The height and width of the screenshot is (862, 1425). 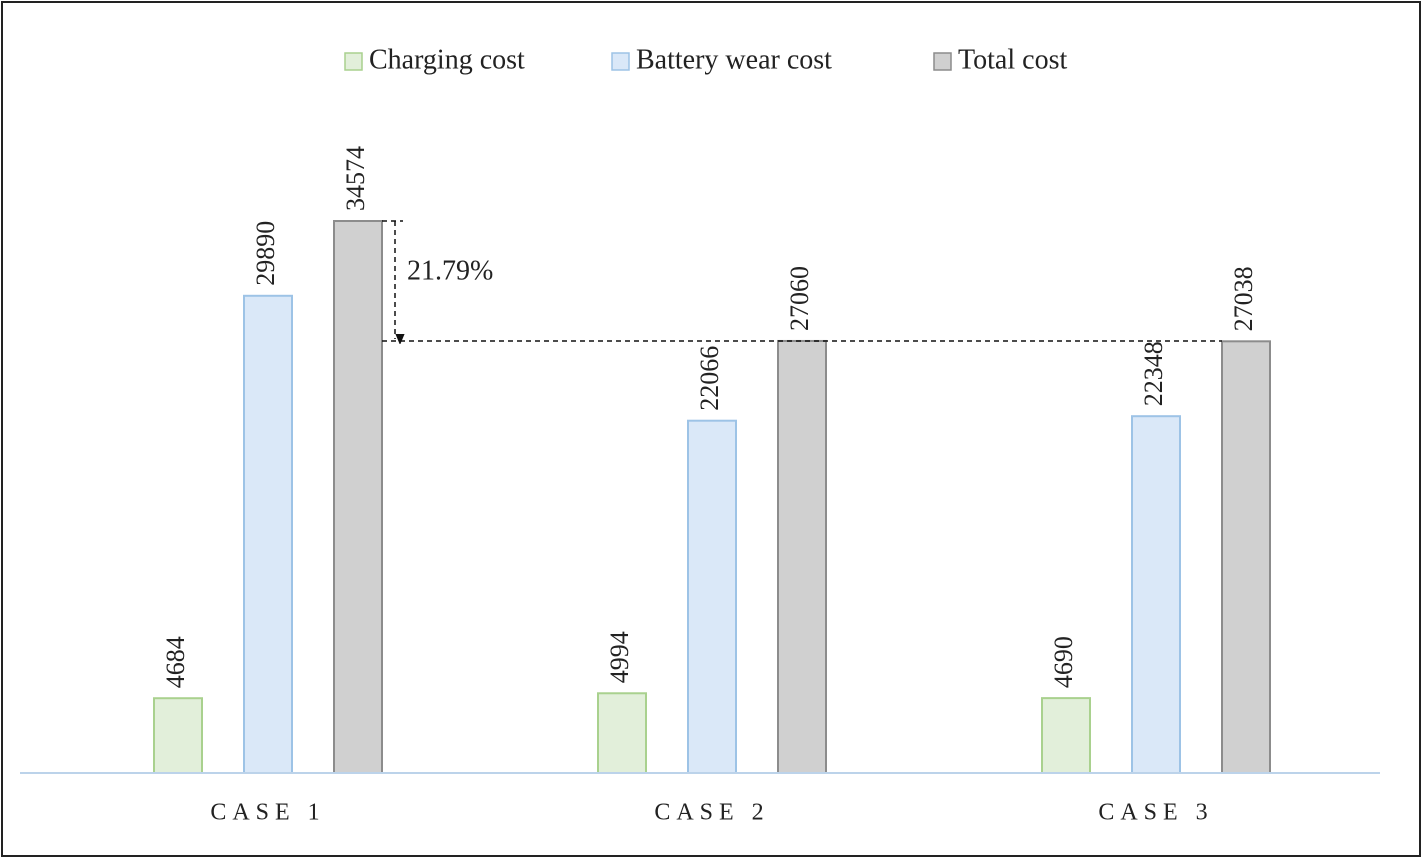 I want to click on data-label: 34574, so click(x=355, y=178).